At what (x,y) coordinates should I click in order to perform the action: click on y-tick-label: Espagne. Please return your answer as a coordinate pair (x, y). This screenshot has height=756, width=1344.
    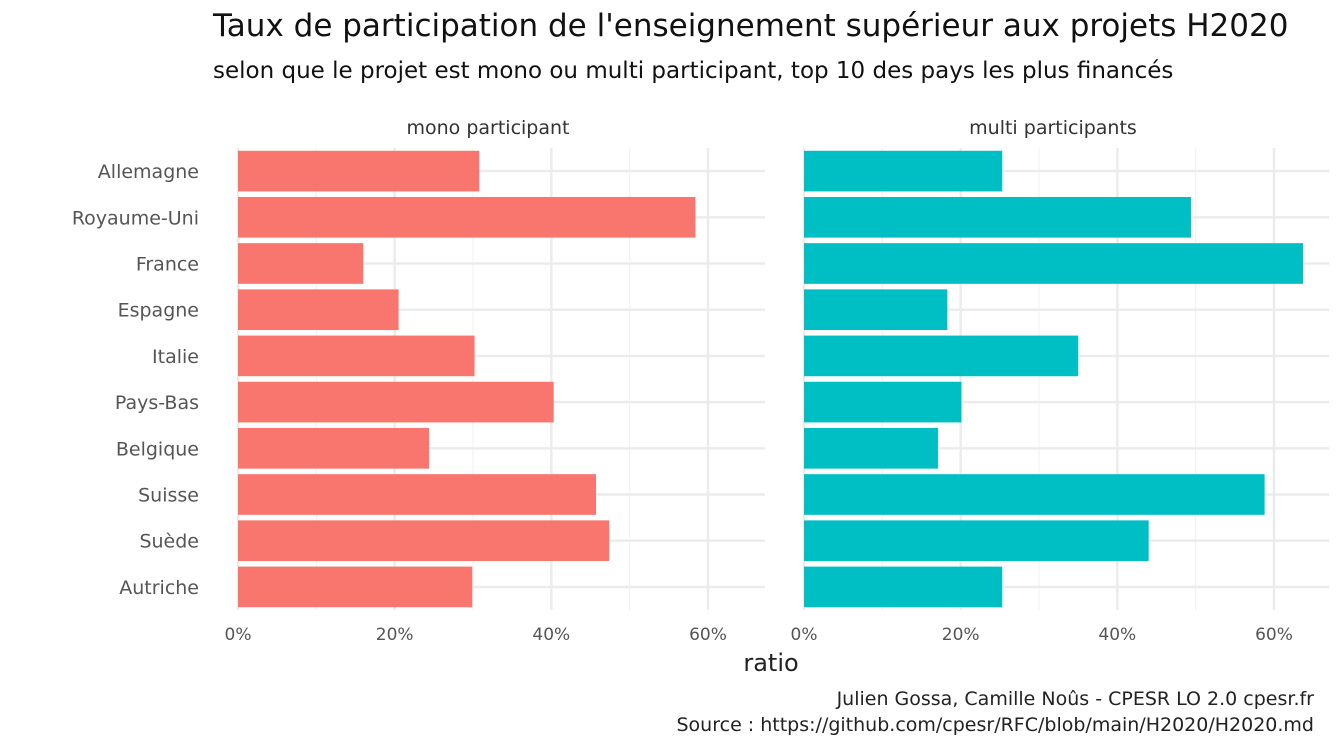
    Looking at the image, I should click on (158, 311).